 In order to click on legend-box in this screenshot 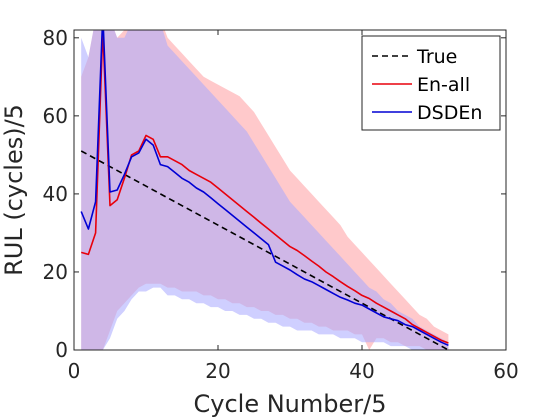, I will do `click(431, 83)`.